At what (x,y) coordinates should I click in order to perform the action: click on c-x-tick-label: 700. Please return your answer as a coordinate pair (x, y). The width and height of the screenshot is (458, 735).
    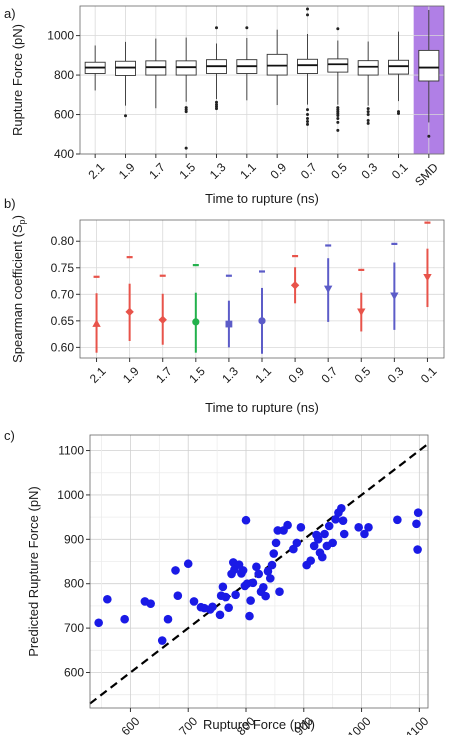
    Looking at the image, I should click on (188, 724).